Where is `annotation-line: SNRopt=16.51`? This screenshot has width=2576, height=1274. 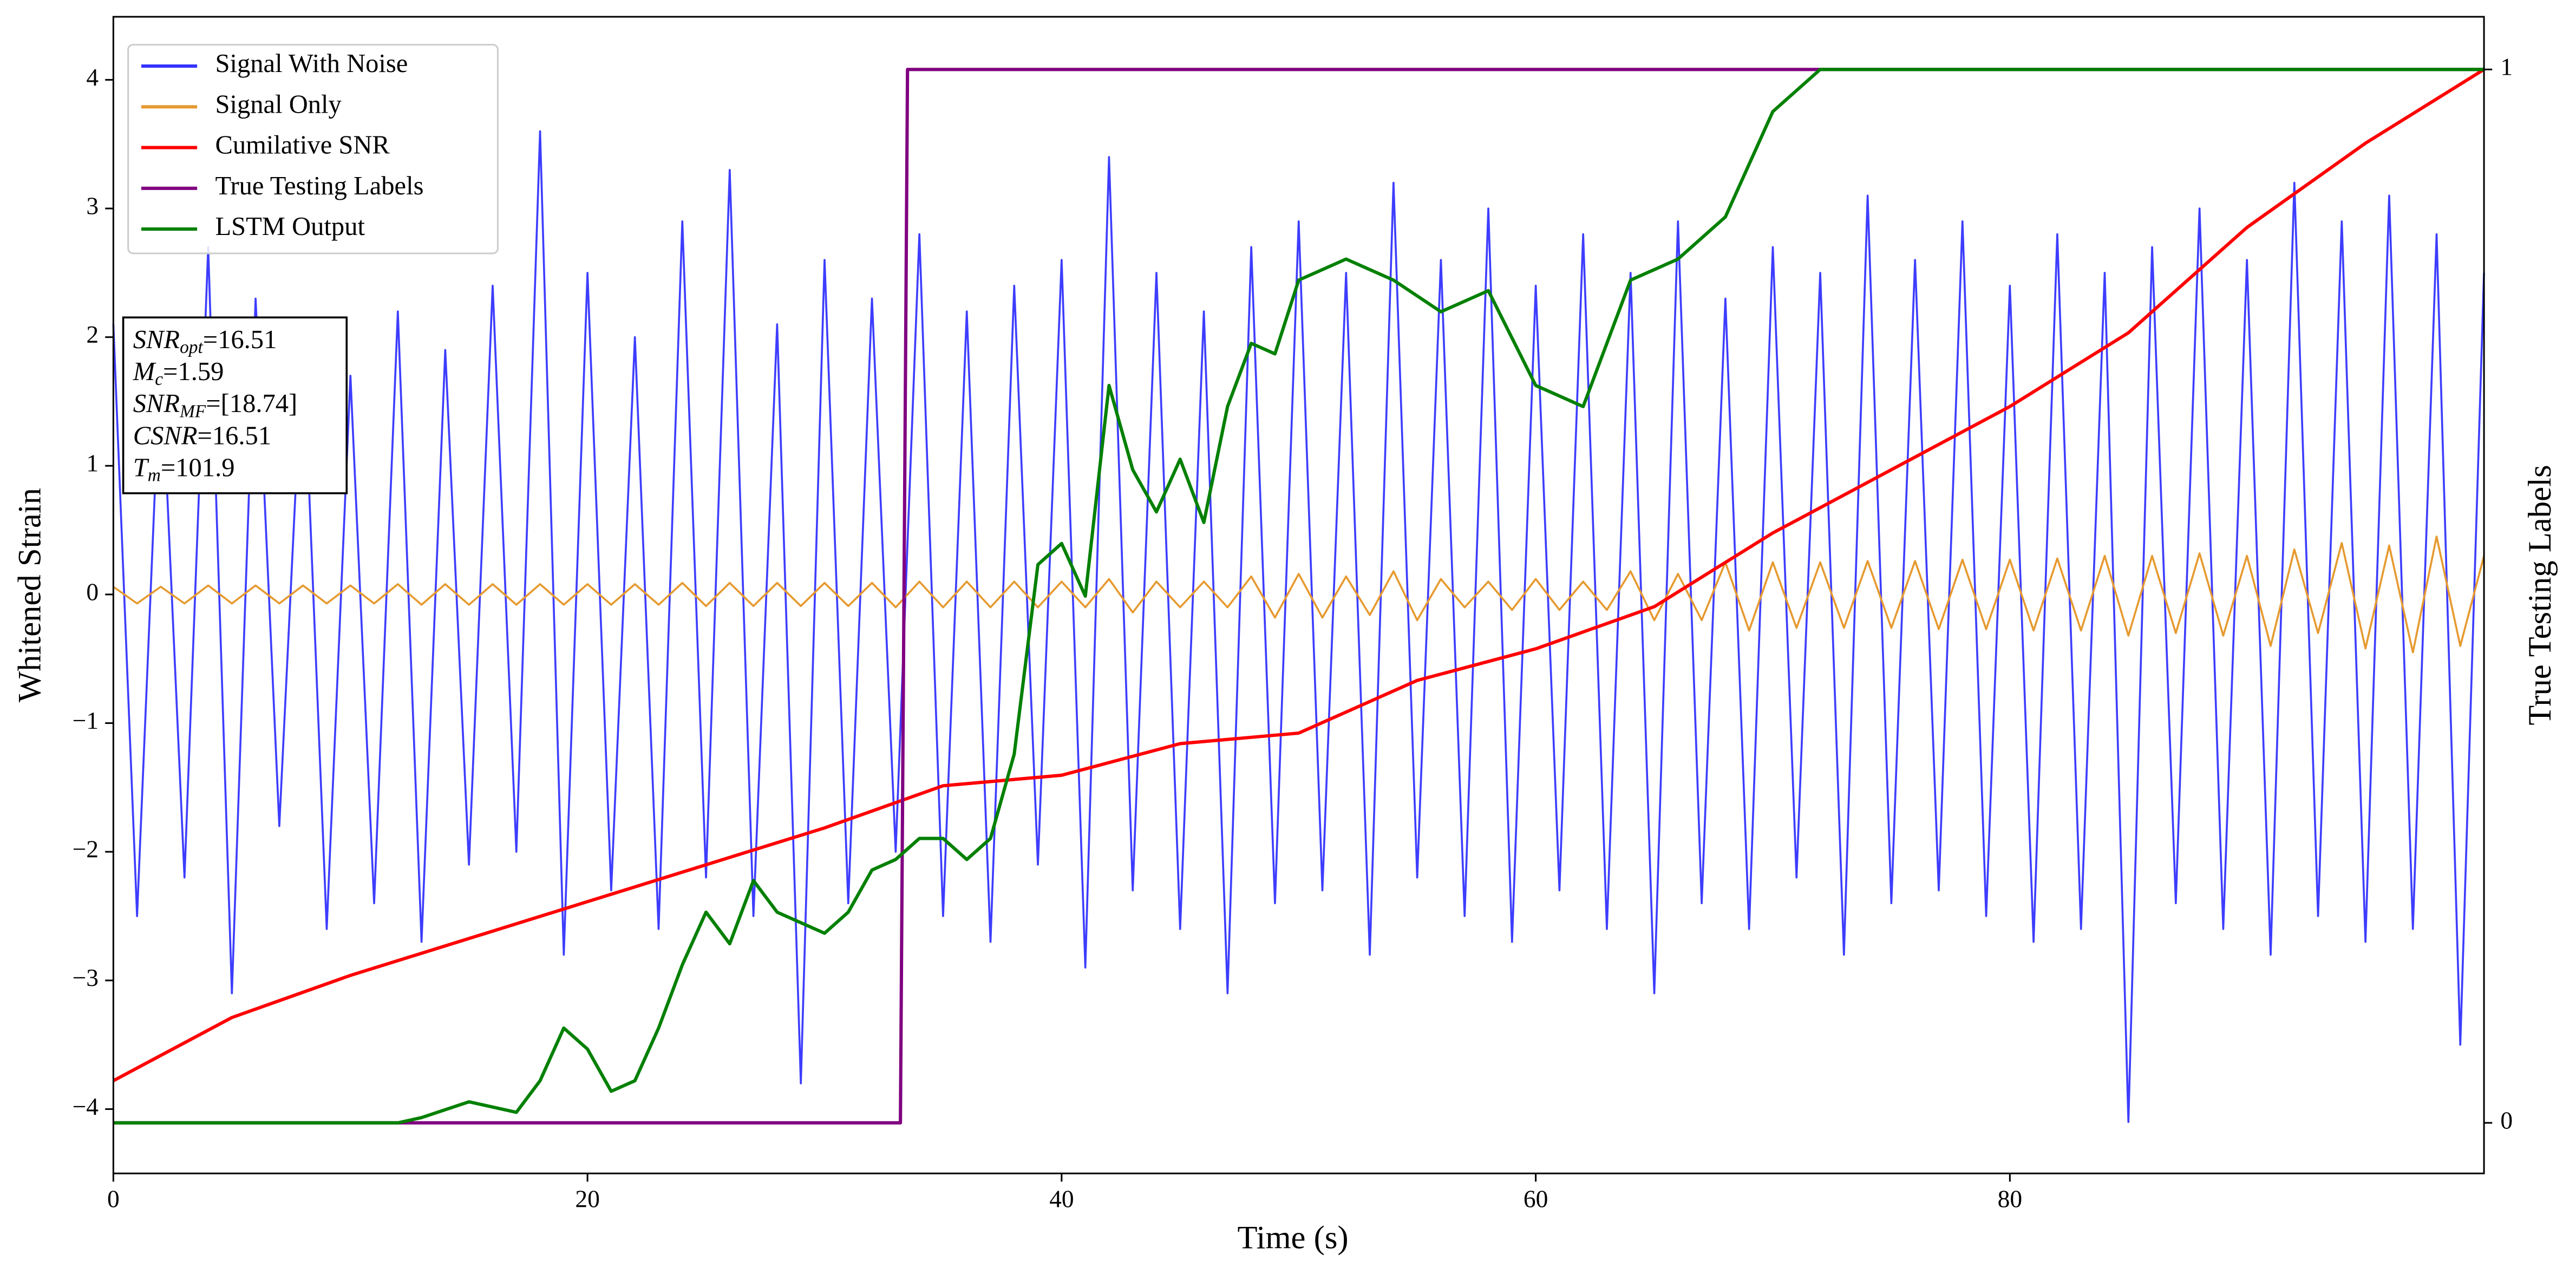
annotation-line: SNRopt=16.51 is located at coordinates (205, 341).